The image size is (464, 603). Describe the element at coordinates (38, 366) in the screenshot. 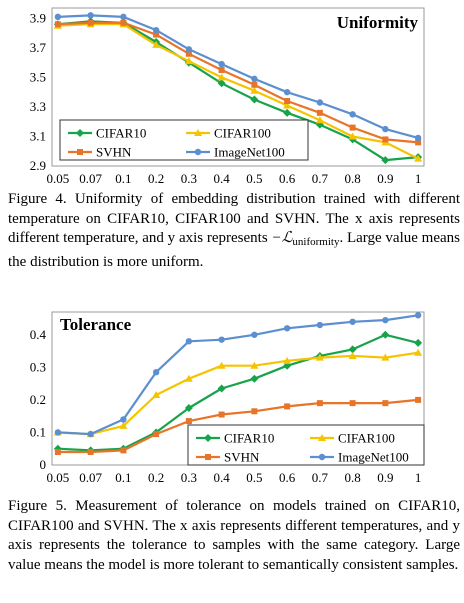

I see `y-tick-label-0-3: 0.3` at that location.